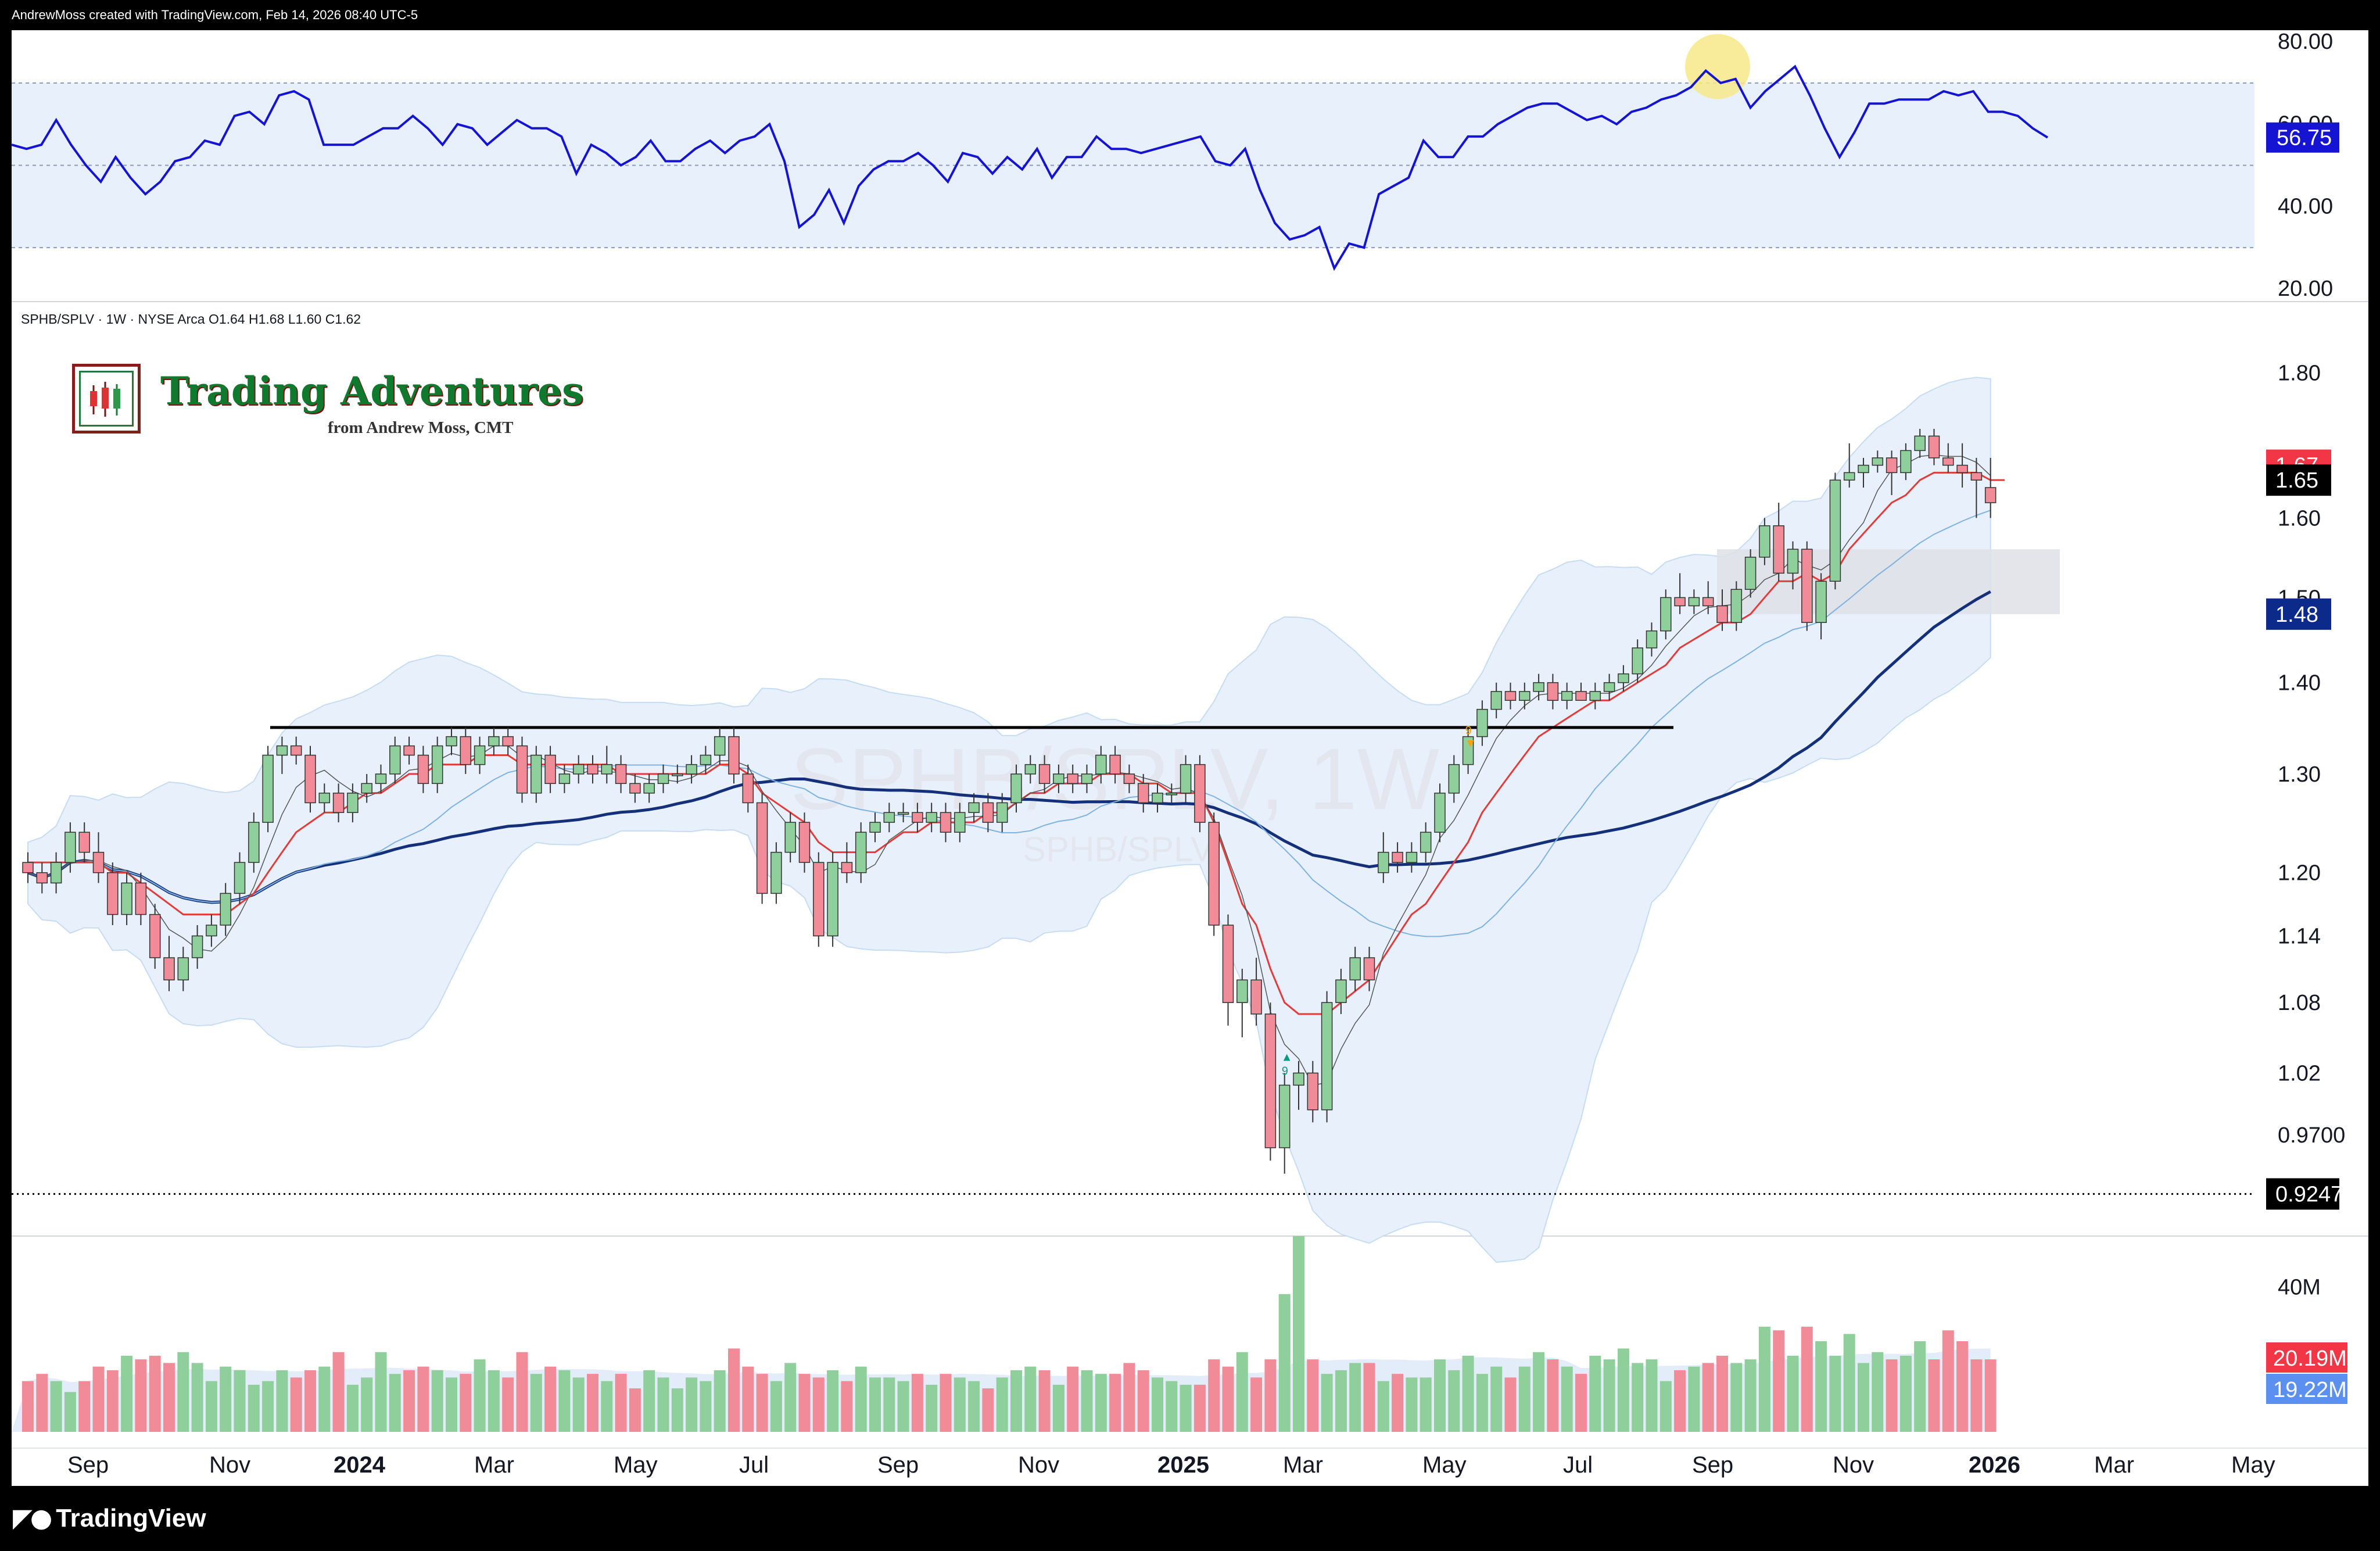 Image resolution: width=2380 pixels, height=1551 pixels. Describe the element at coordinates (421, 427) in the screenshot. I see `brand-subtitle: from Andrew Moss, CMT` at that location.